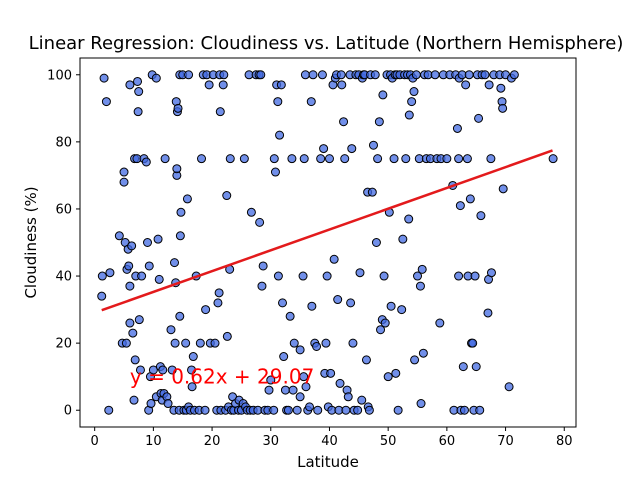 The image size is (640, 480). I want to click on y-axis-ticks: 0 20 40 60 80 100, so click(63, 243).